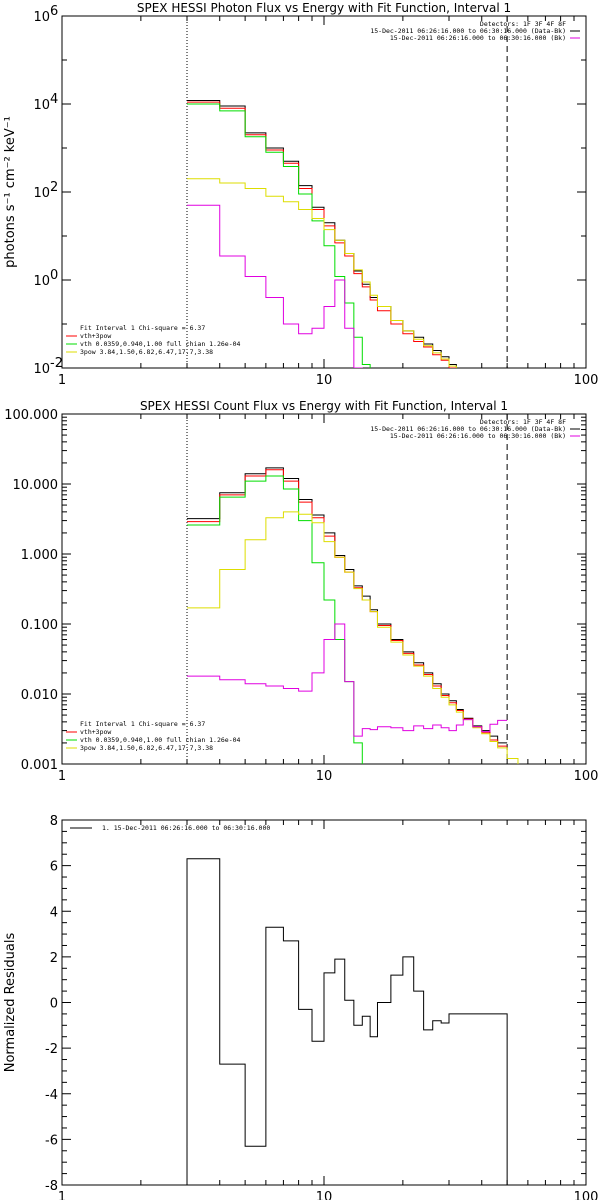 The width and height of the screenshot is (600, 1200). Describe the element at coordinates (54, 958) in the screenshot. I see `y-tick-label: 2` at that location.